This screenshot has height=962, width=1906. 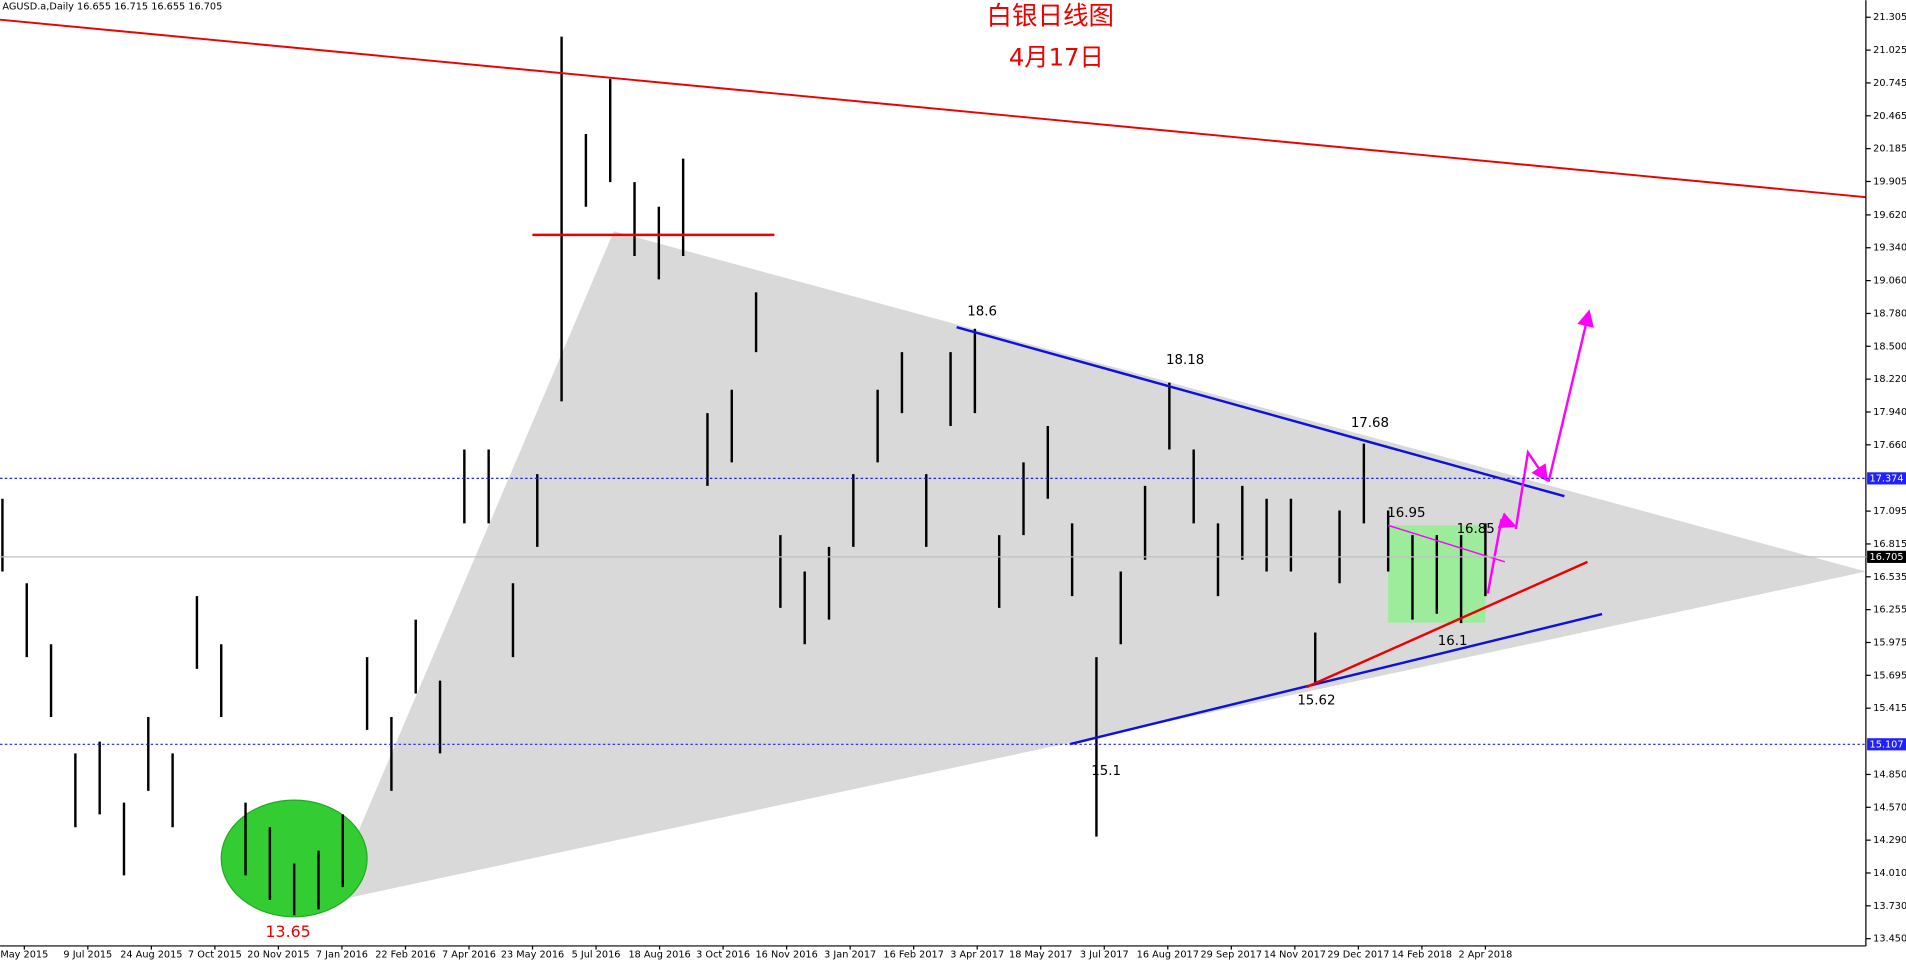 I want to click on price-annotation: 16.1, so click(x=1453, y=641).